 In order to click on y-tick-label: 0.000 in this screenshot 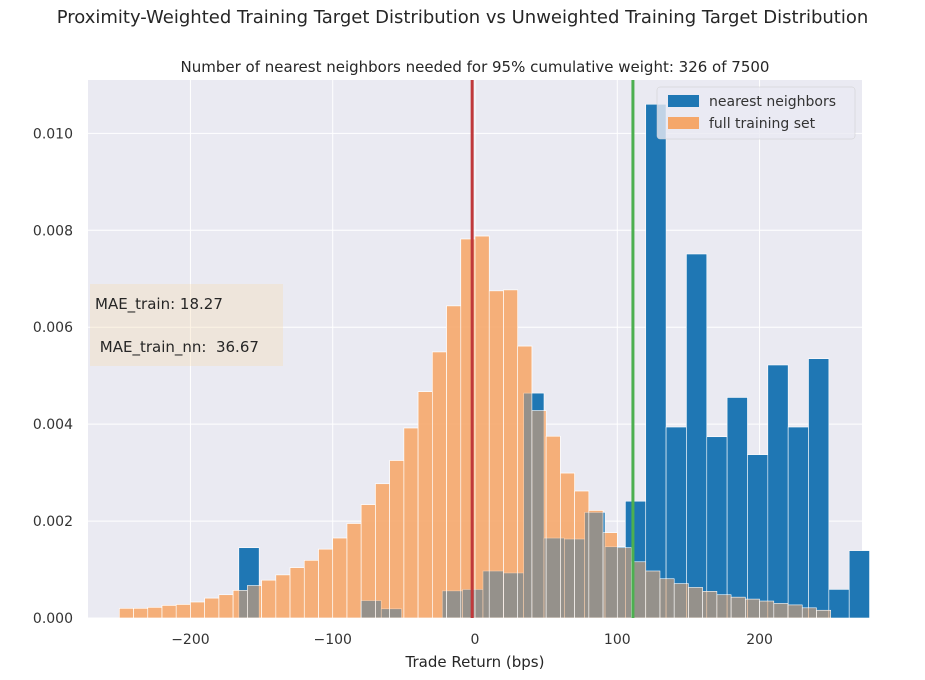, I will do `click(53, 619)`.